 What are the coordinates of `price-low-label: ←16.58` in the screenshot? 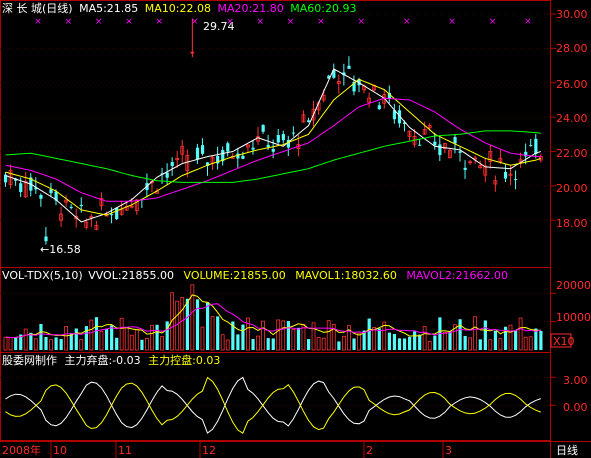 It's located at (60, 249).